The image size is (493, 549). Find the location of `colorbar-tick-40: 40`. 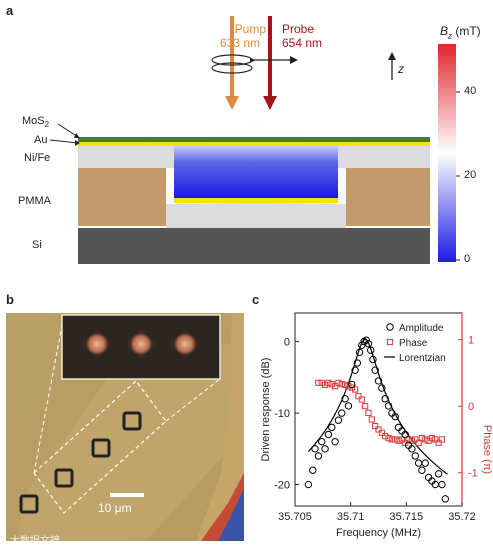

colorbar-tick-40: 40 is located at coordinates (470, 91).